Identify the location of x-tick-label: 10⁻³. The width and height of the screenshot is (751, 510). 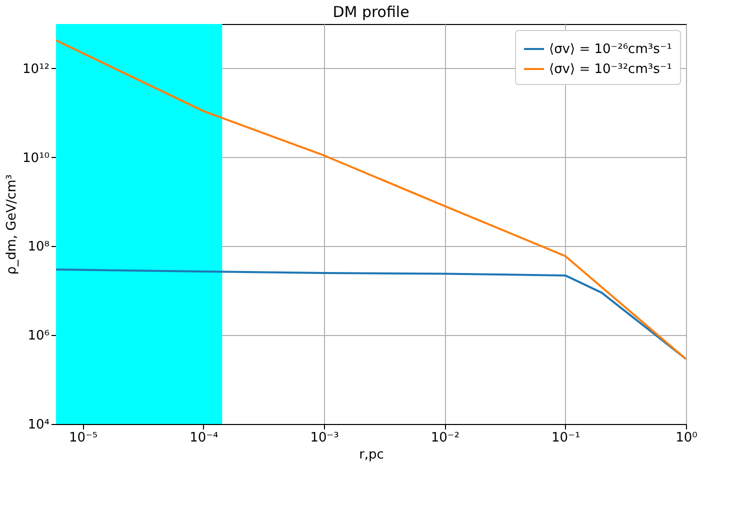
(324, 438).